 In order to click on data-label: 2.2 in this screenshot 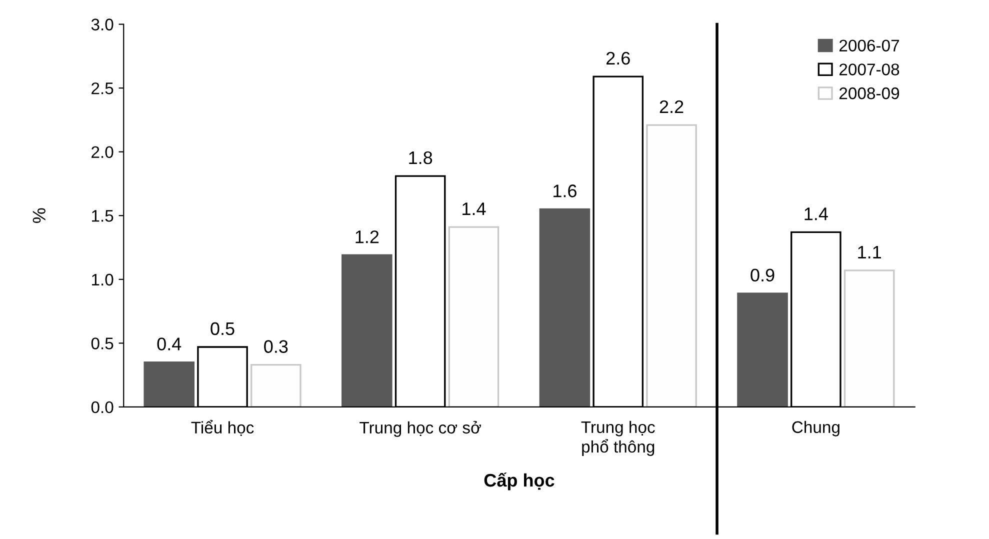, I will do `click(672, 106)`.